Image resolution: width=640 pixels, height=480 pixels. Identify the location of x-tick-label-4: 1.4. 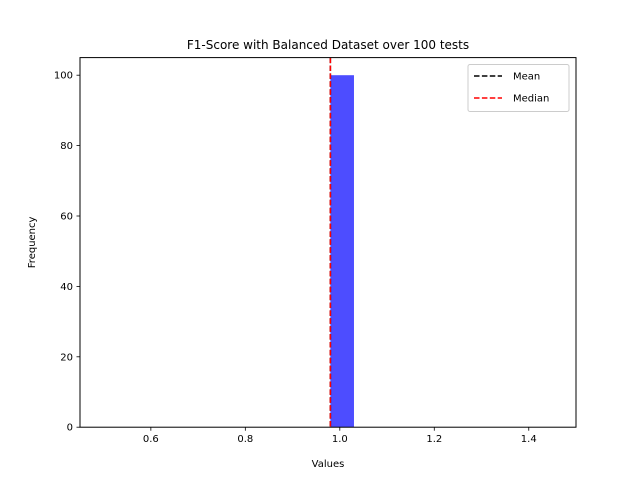
(529, 439).